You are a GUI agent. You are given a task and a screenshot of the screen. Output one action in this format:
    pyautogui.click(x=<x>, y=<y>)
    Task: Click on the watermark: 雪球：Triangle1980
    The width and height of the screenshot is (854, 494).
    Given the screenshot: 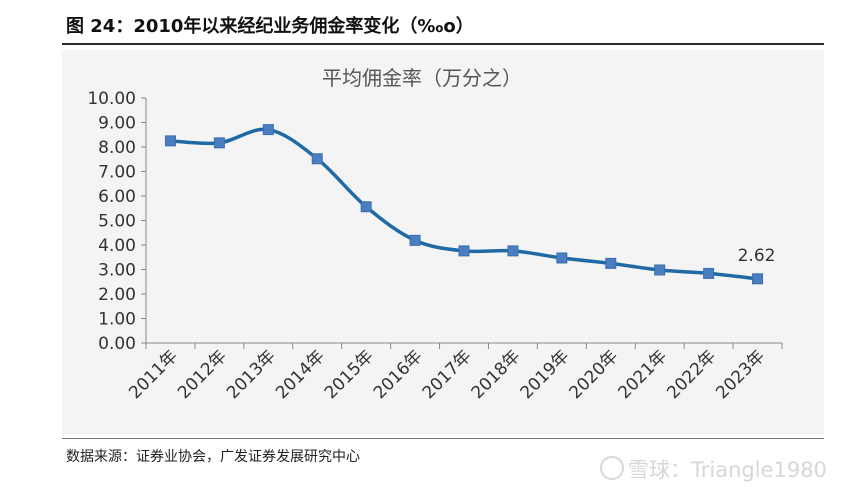 What is the action you would take?
    pyautogui.click(x=713, y=469)
    